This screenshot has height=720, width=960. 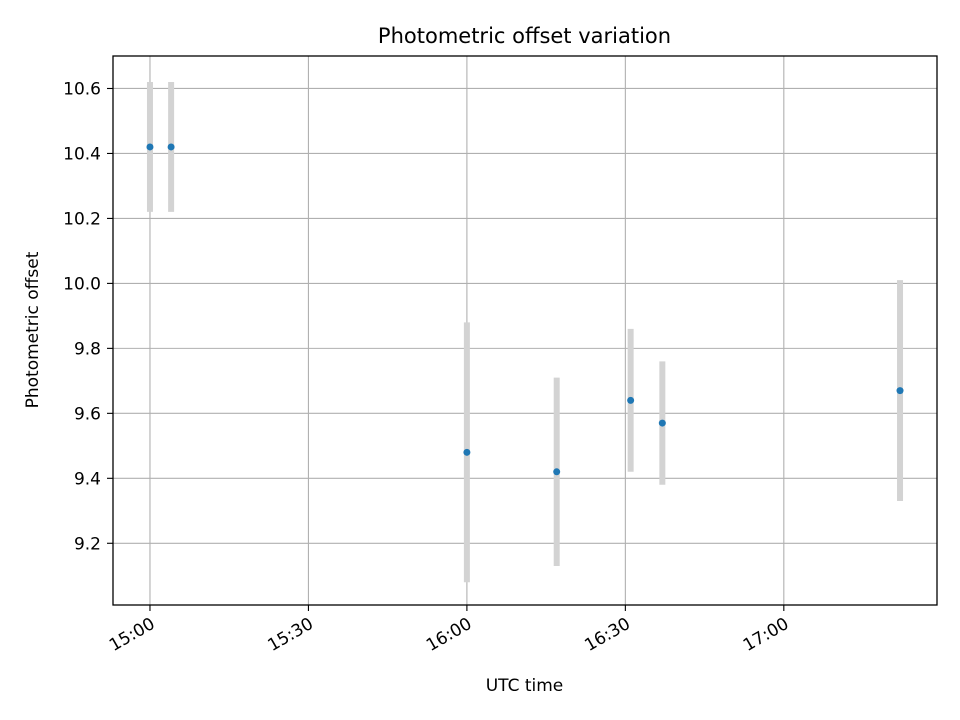 I want to click on y-tick-label: 10.4, so click(x=82, y=154).